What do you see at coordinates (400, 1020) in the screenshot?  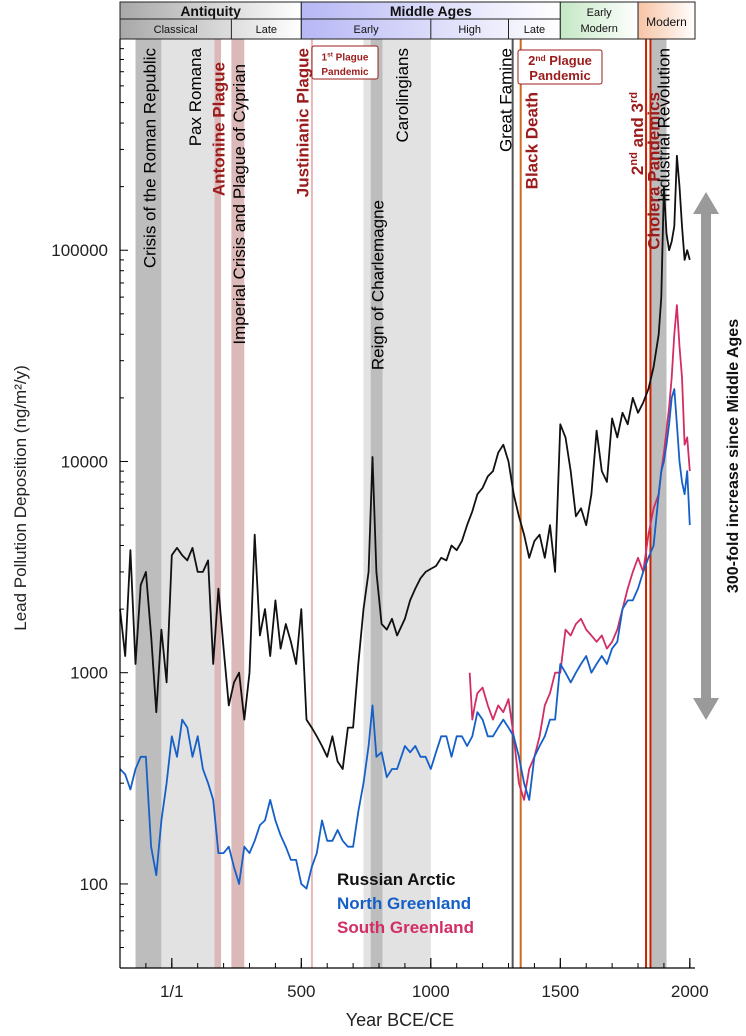 I see `x-axis-label: Year BCE/CE` at bounding box center [400, 1020].